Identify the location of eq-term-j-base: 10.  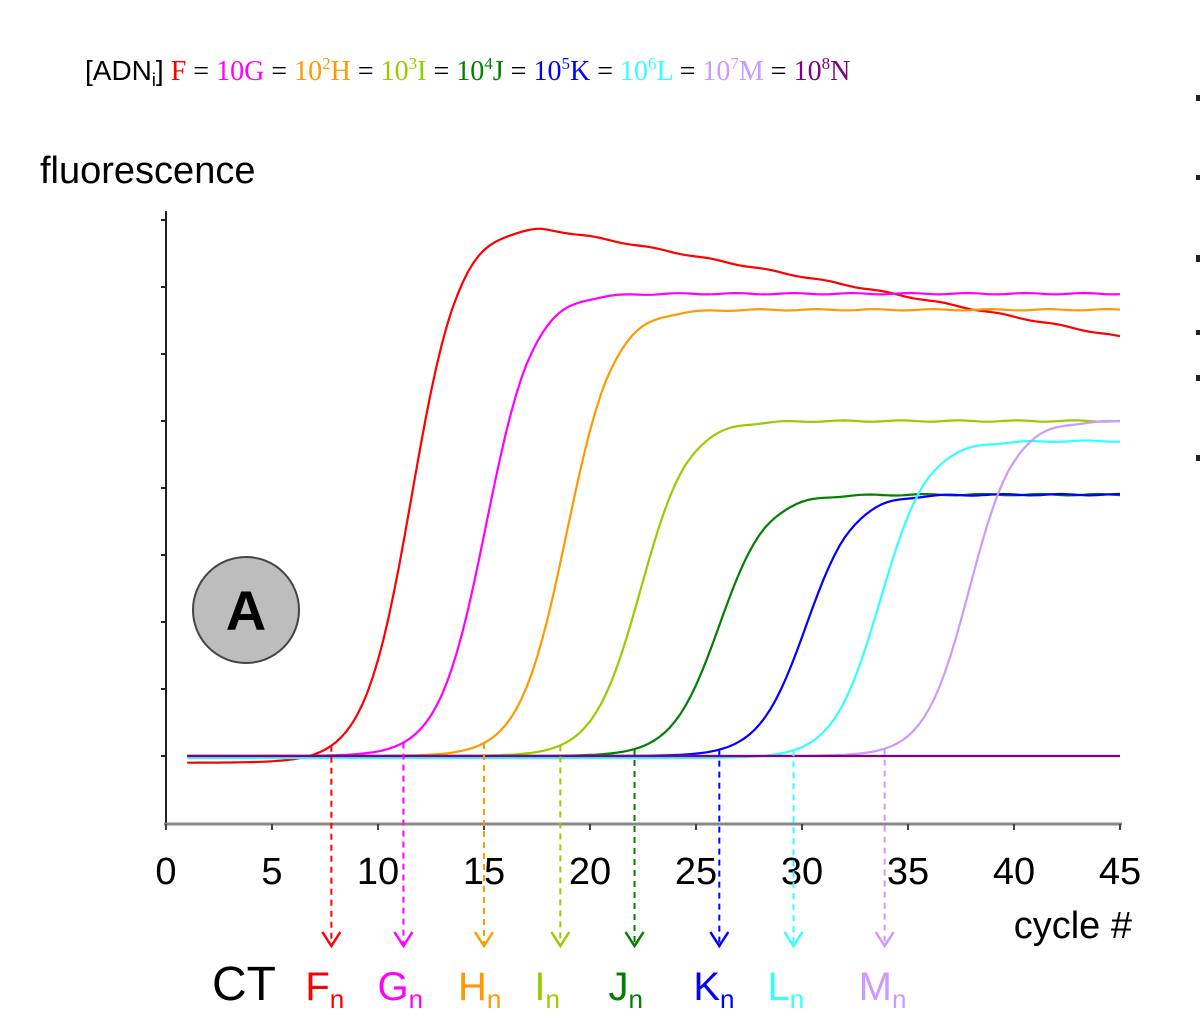
(470, 71).